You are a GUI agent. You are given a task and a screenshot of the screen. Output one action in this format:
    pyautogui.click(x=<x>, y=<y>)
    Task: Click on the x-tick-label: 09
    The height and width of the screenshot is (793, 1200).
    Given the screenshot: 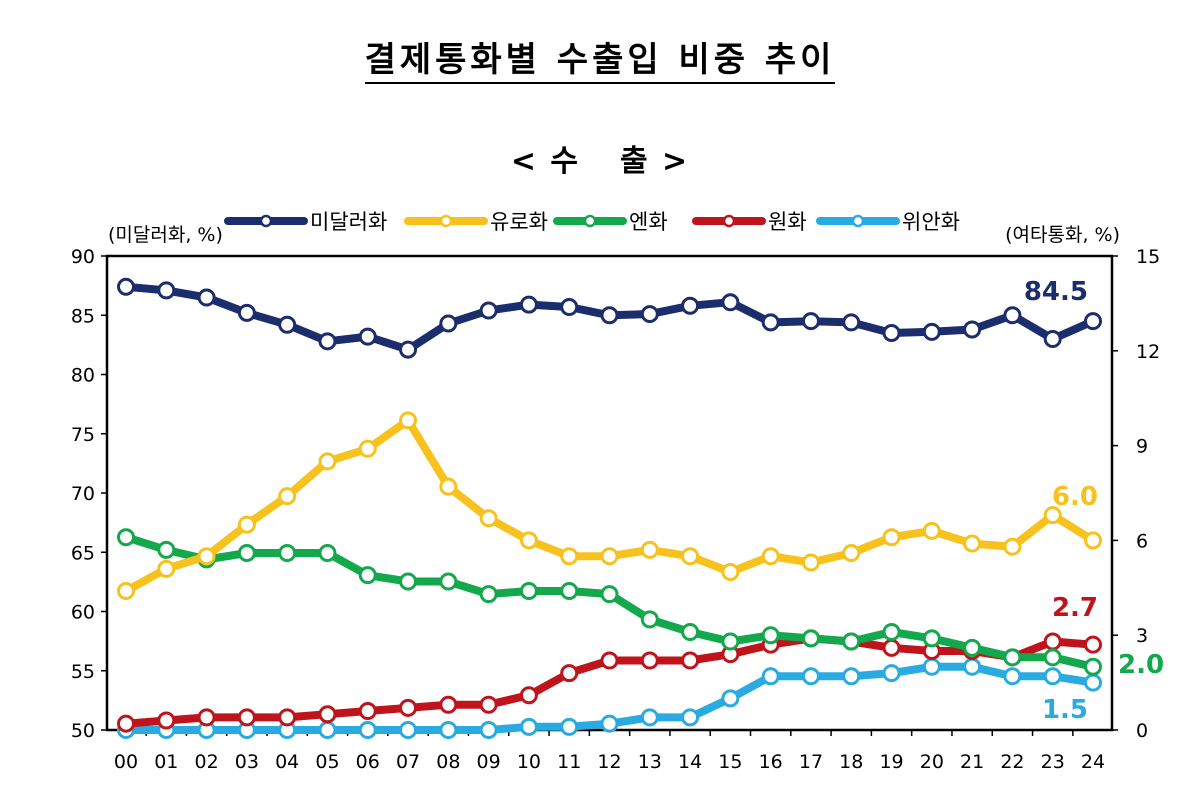 What is the action you would take?
    pyautogui.click(x=489, y=762)
    